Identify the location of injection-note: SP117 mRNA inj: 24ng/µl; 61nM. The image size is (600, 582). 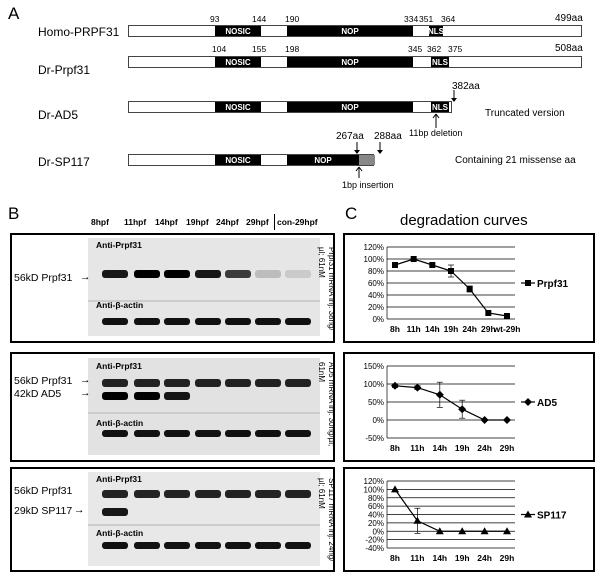
(326, 523).